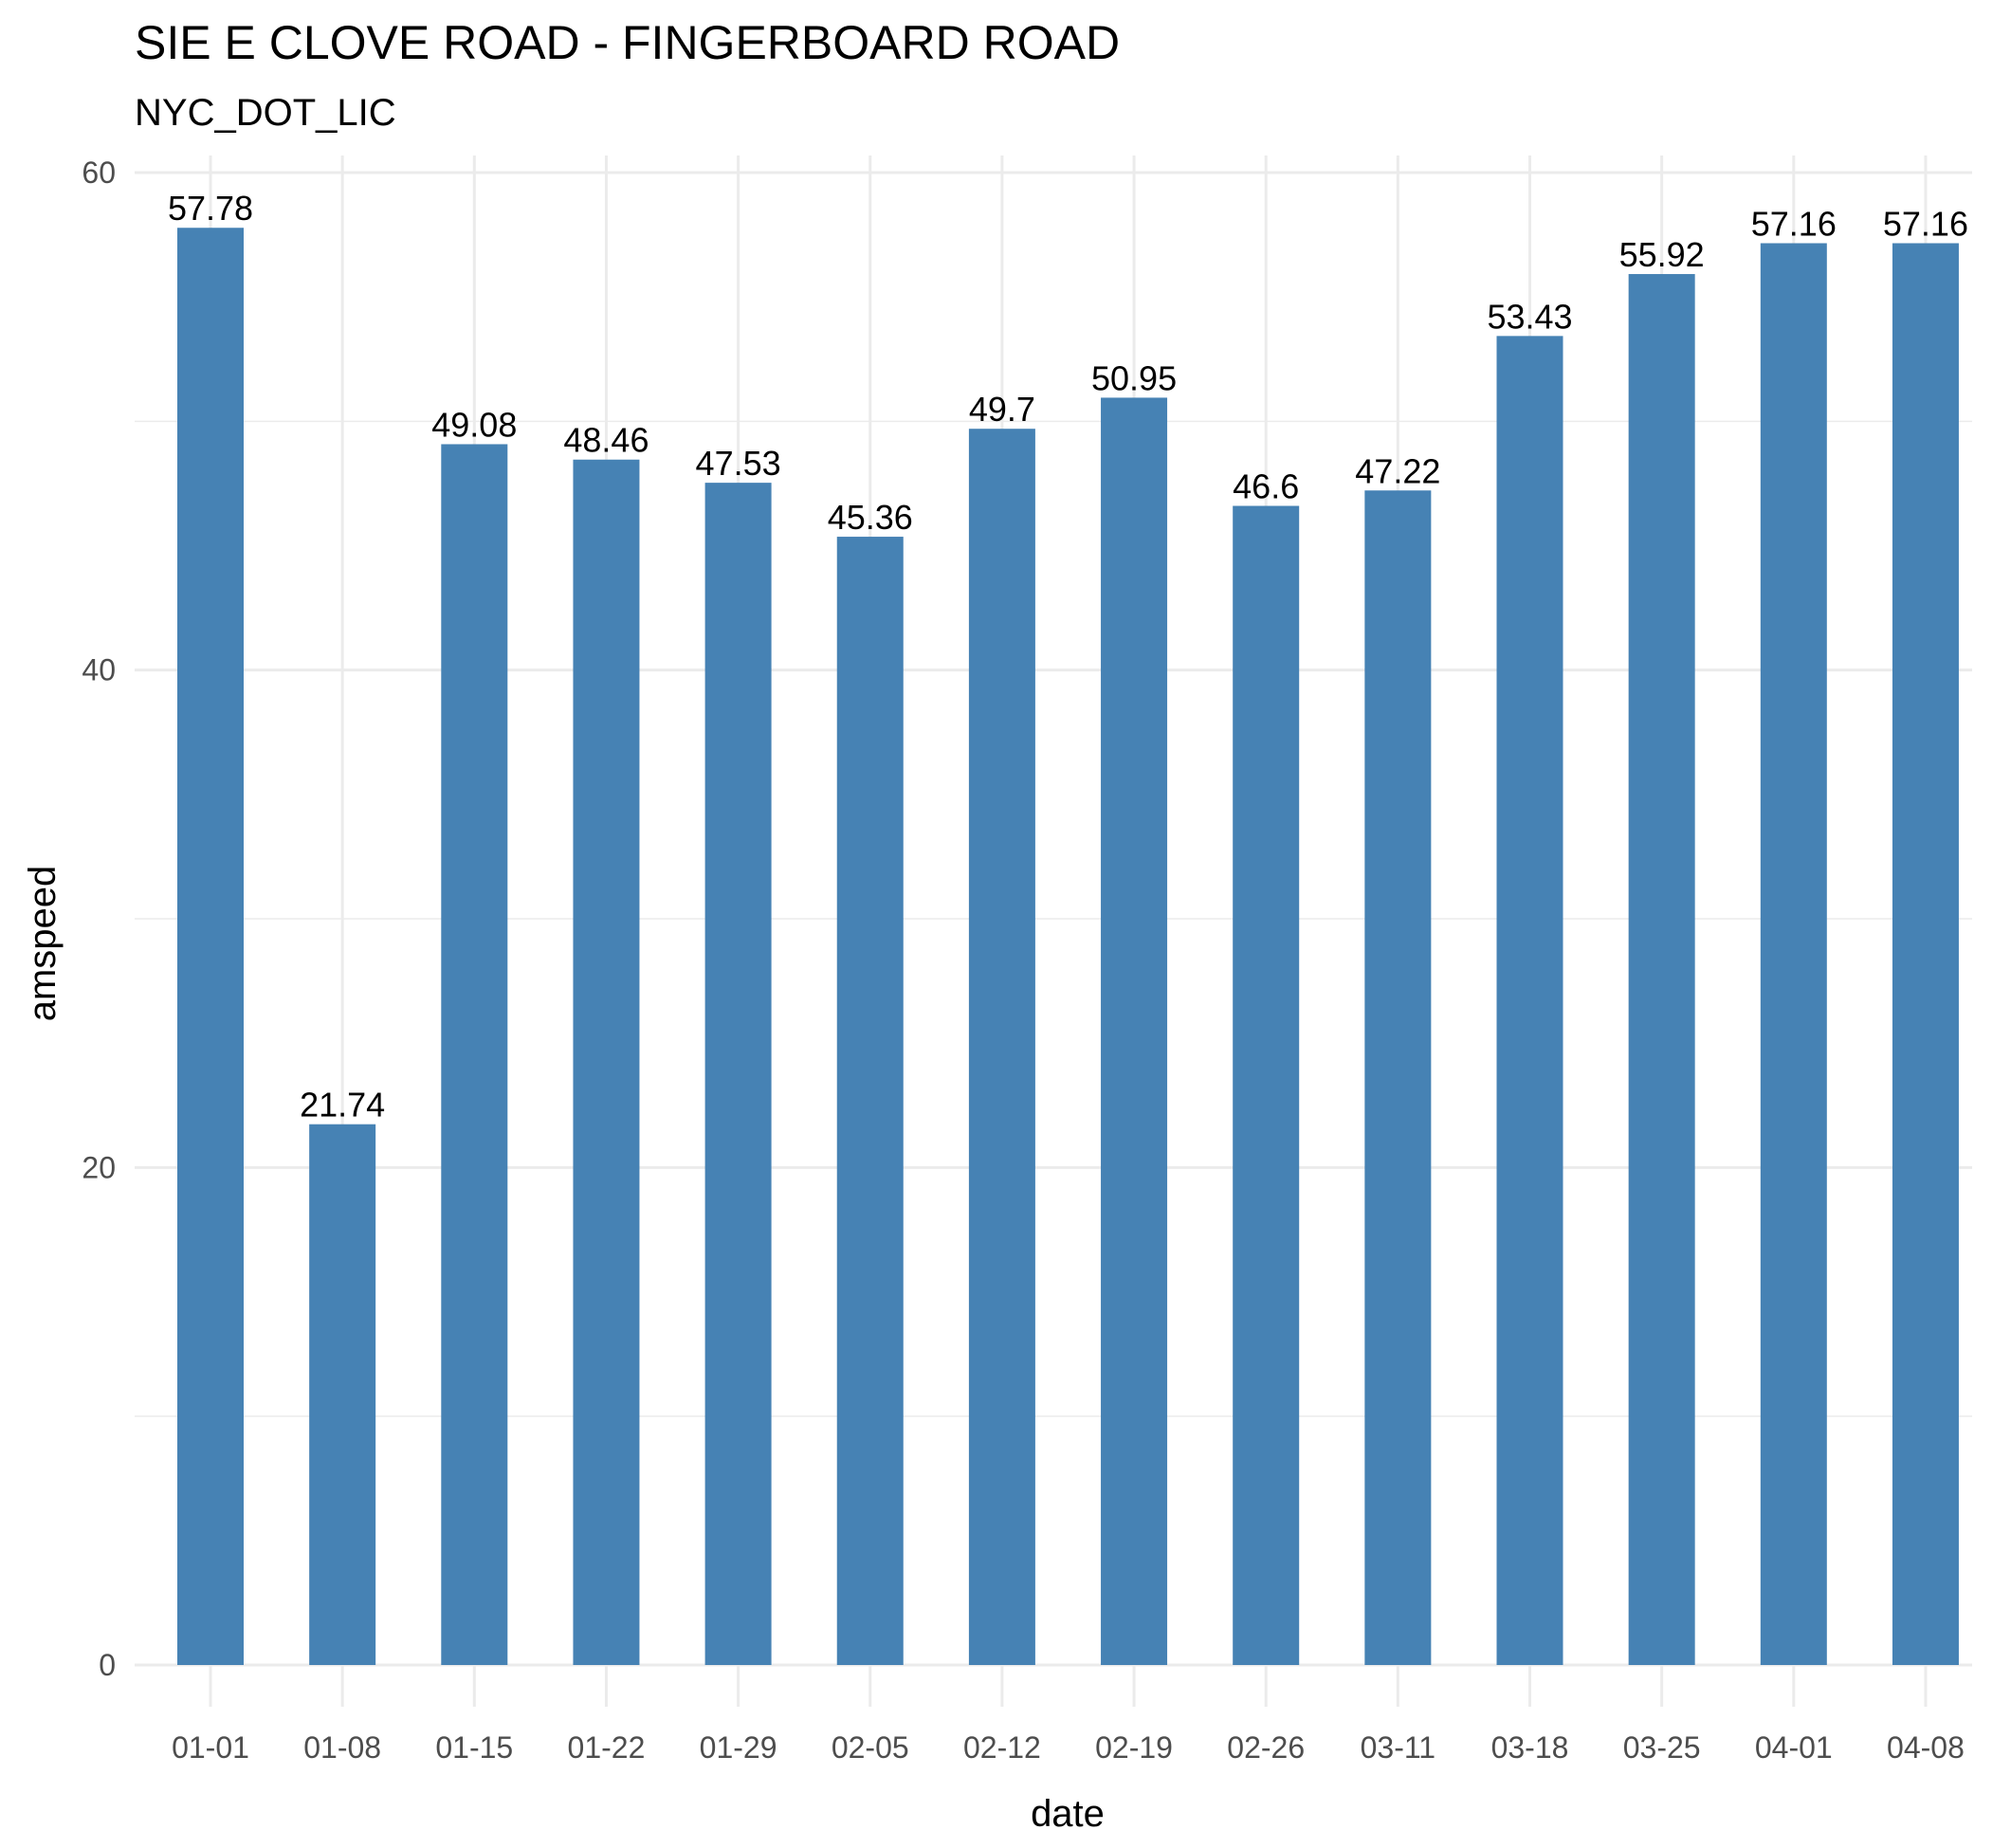 This screenshot has width=2011, height=1848. What do you see at coordinates (99, 1167) in the screenshot?
I see `y-tick-label: 20` at bounding box center [99, 1167].